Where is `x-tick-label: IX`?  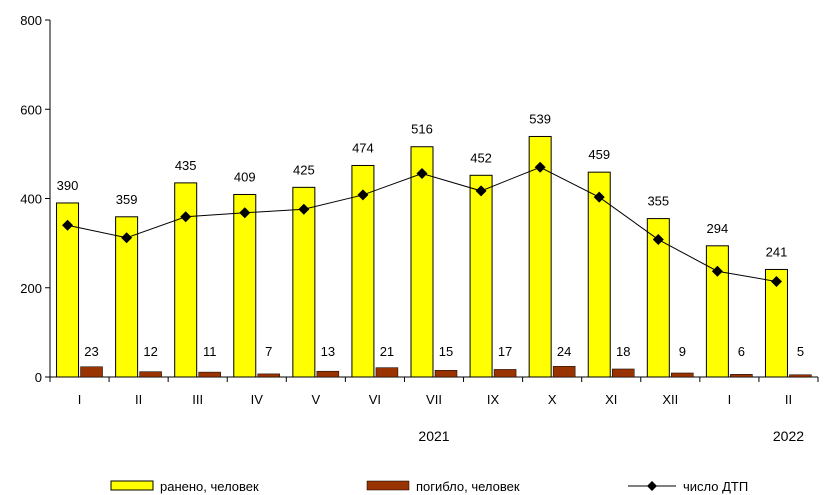
x-tick-label: IX is located at coordinates (493, 399).